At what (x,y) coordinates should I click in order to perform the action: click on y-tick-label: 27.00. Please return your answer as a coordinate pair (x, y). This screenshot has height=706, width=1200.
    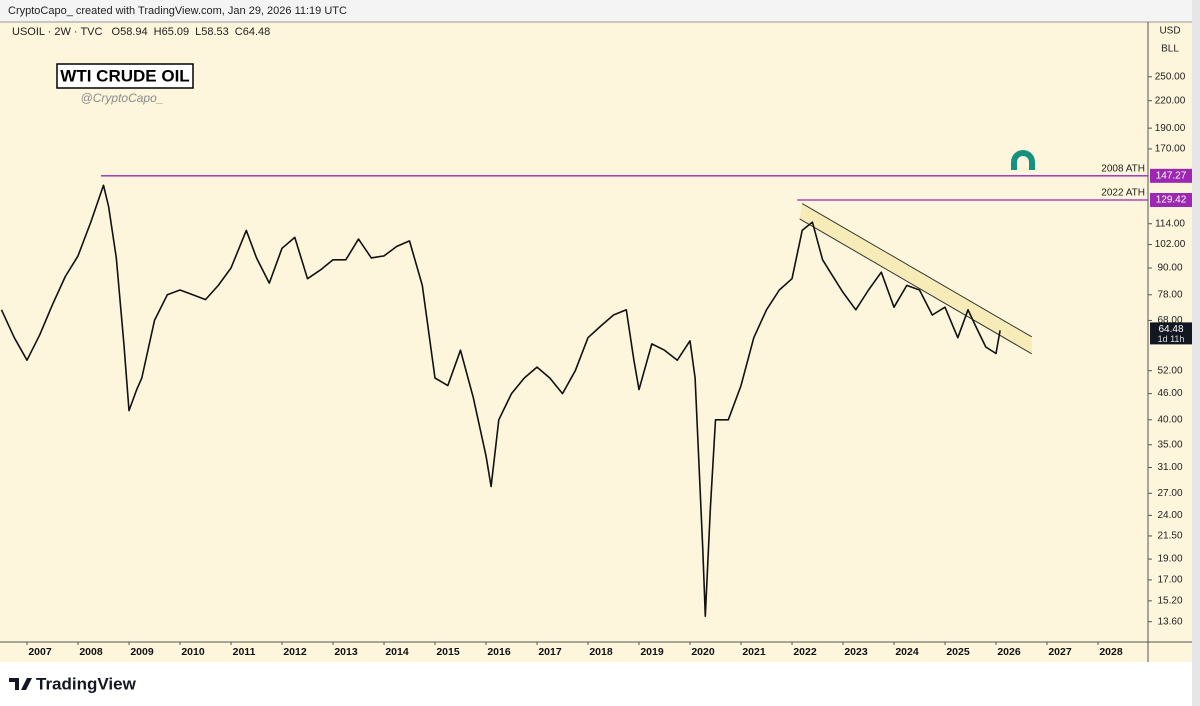
    Looking at the image, I should click on (1169, 493).